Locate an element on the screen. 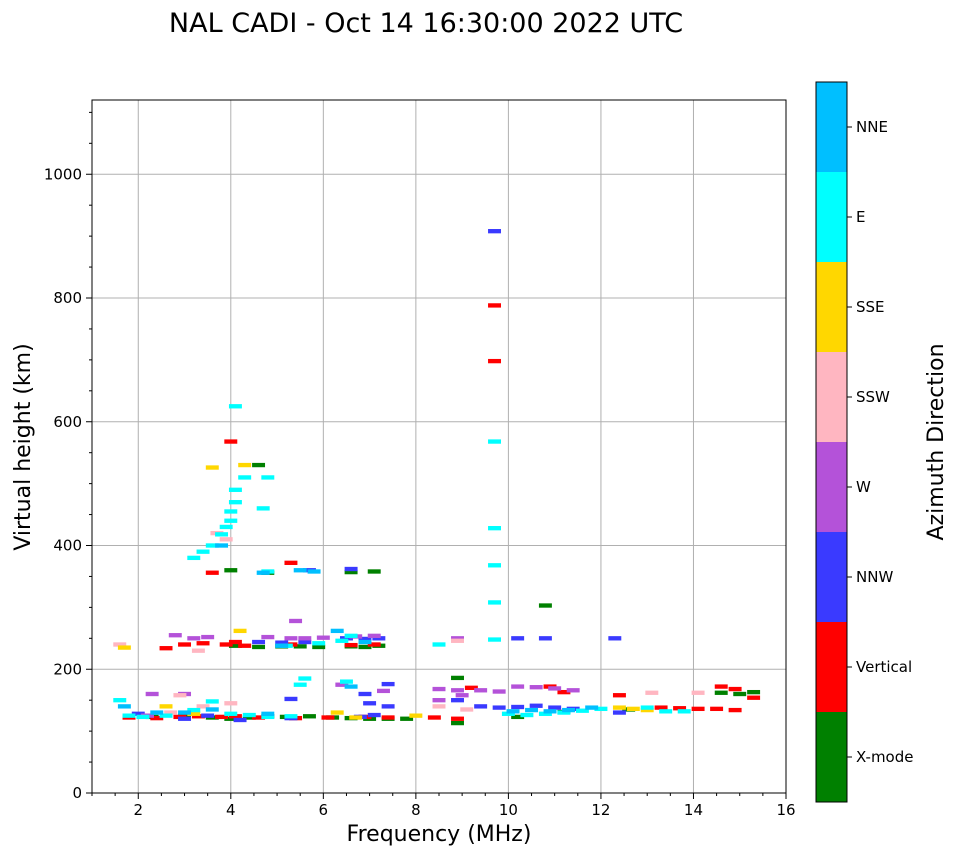 This screenshot has width=958, height=857. y-axis-label: Virtual height (km) is located at coordinates (23, 446).